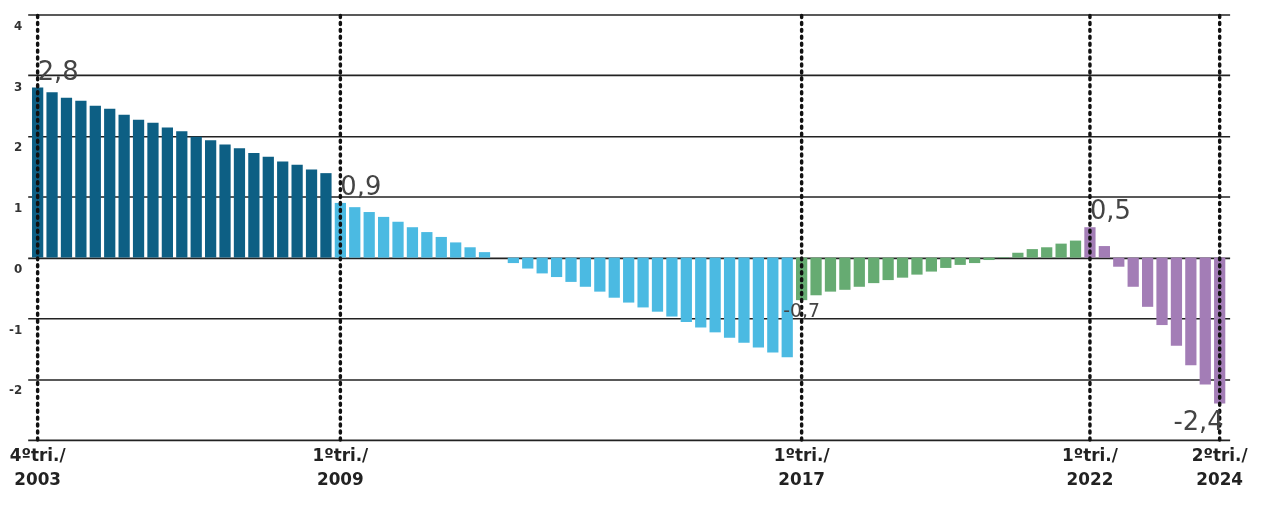  I want to click on data-label: 0,9, so click(361, 186).